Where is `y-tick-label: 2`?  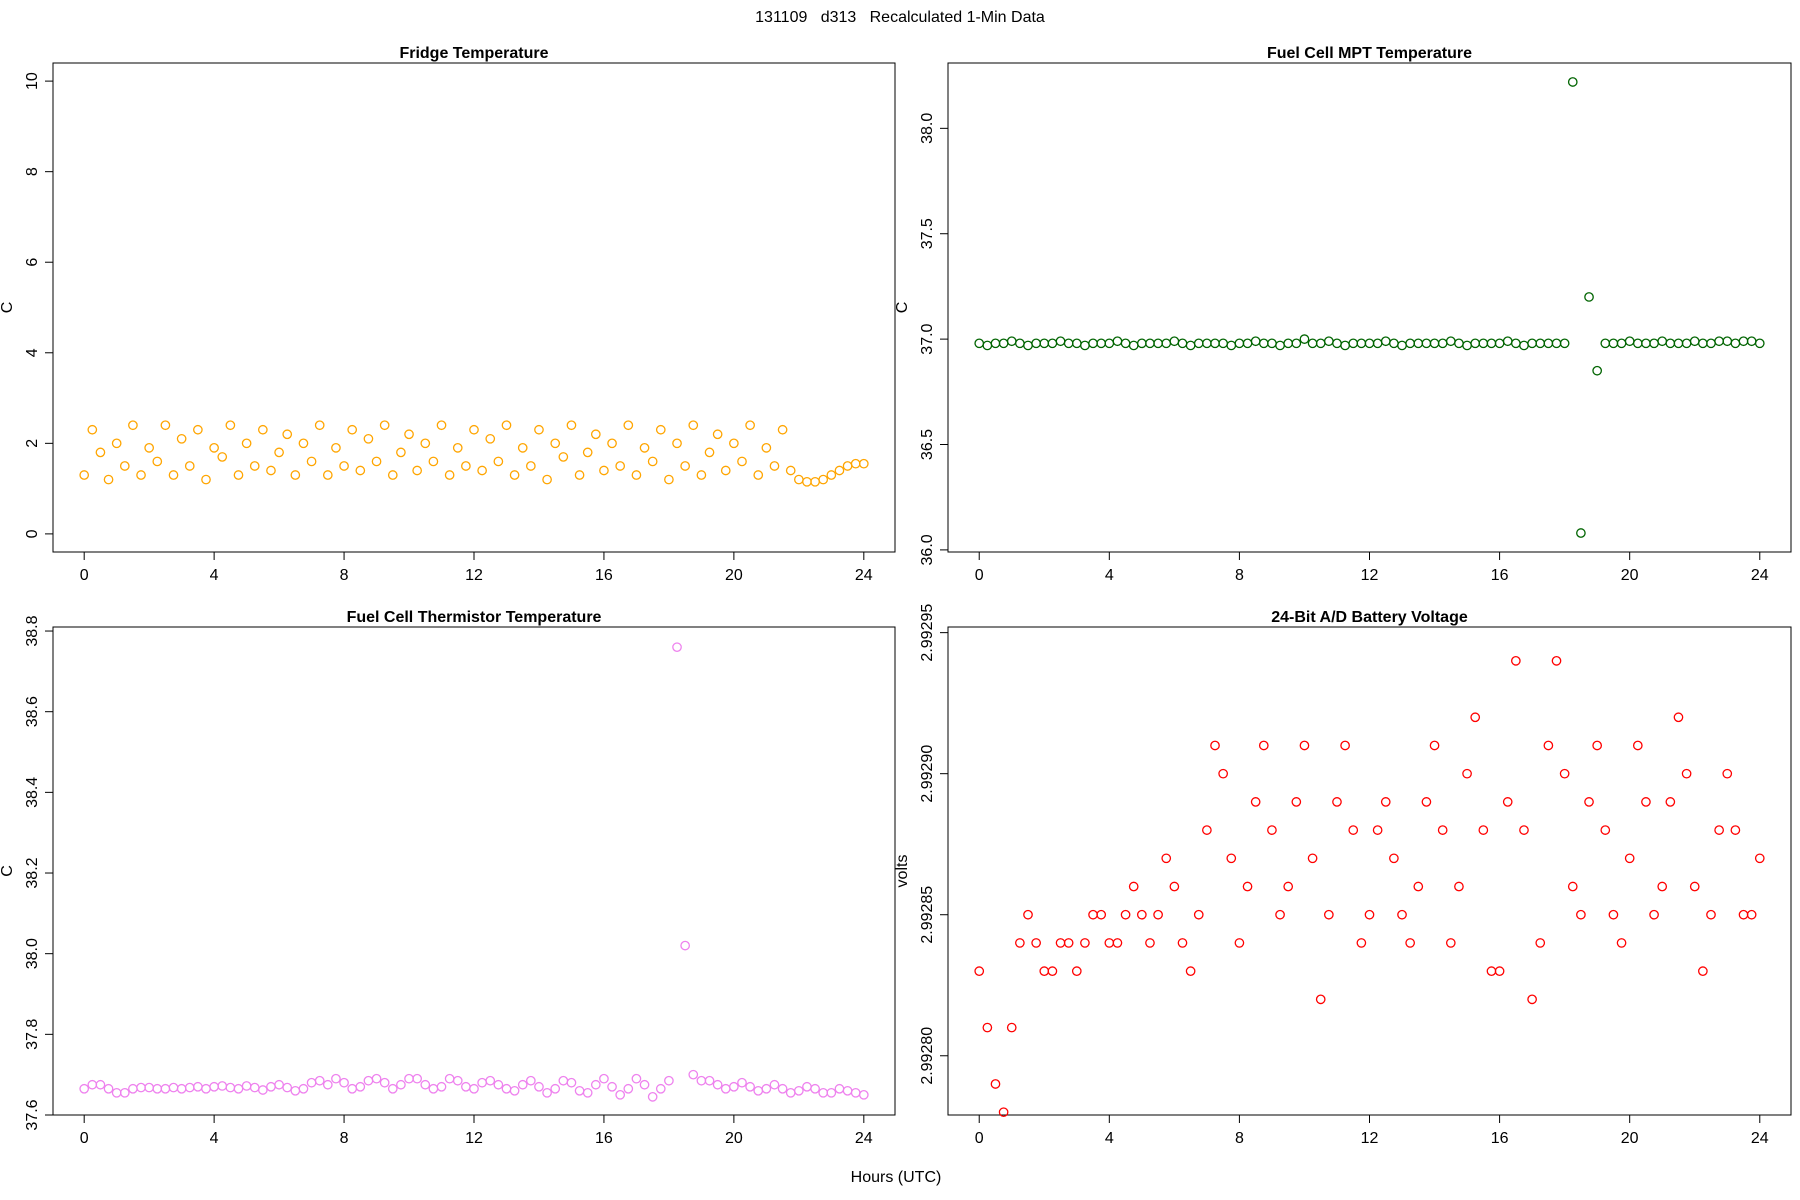 y-tick-label: 2 is located at coordinates (32, 443).